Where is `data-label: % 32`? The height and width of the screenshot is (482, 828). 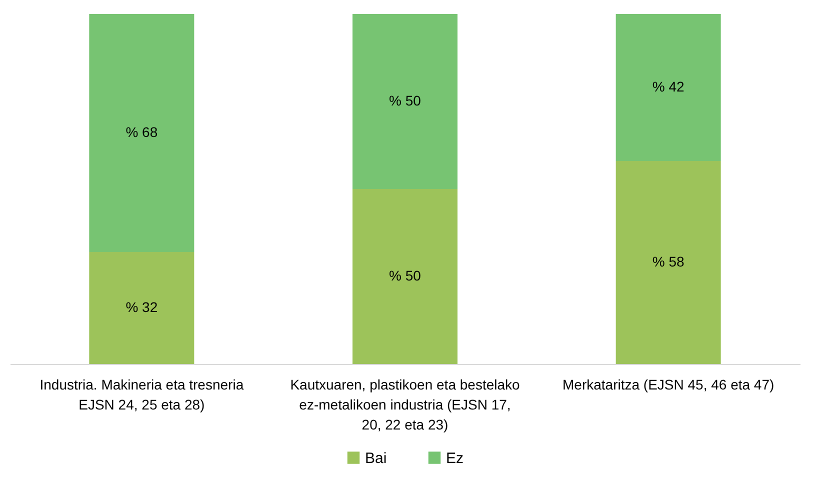 data-label: % 32 is located at coordinates (142, 307).